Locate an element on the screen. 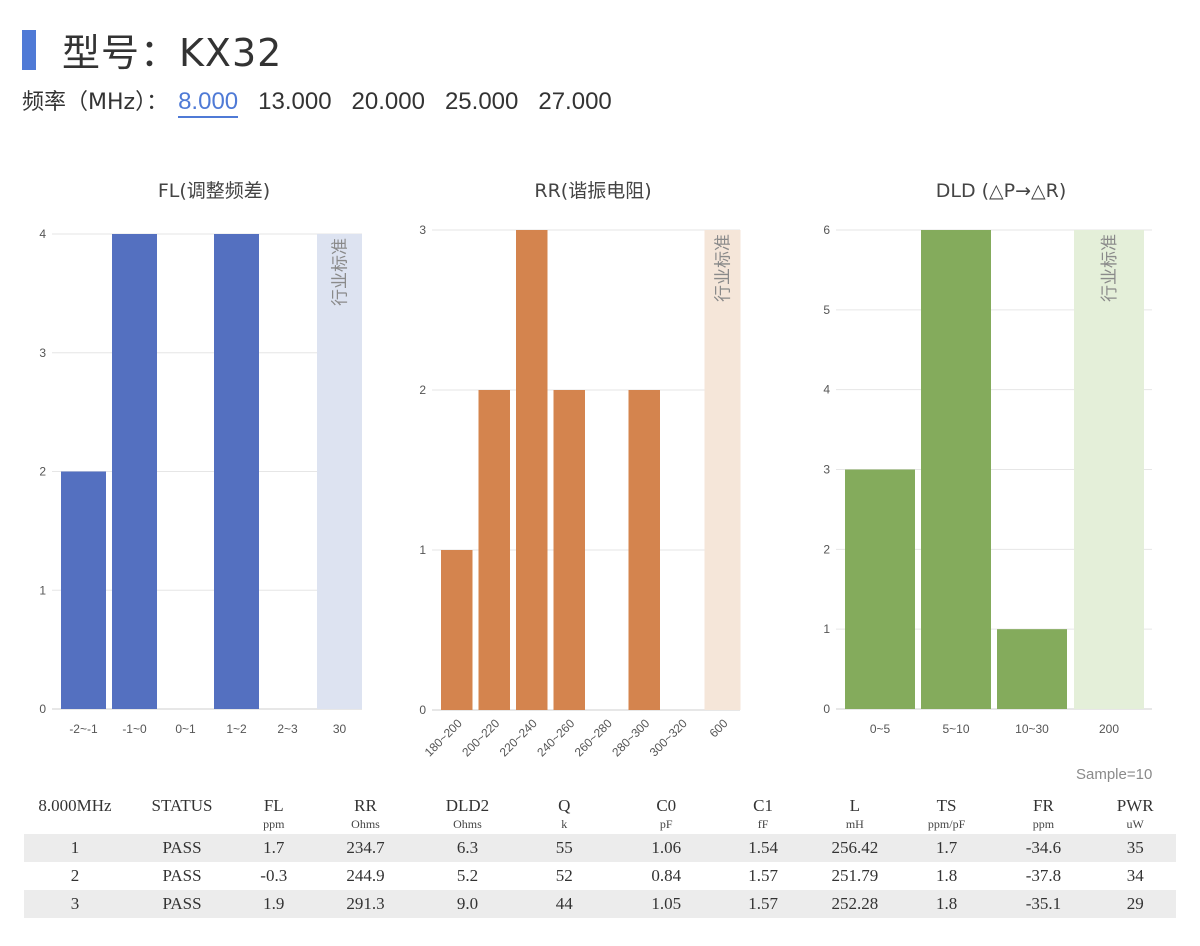  col-header-pwr: PWR is located at coordinates (1135, 805).